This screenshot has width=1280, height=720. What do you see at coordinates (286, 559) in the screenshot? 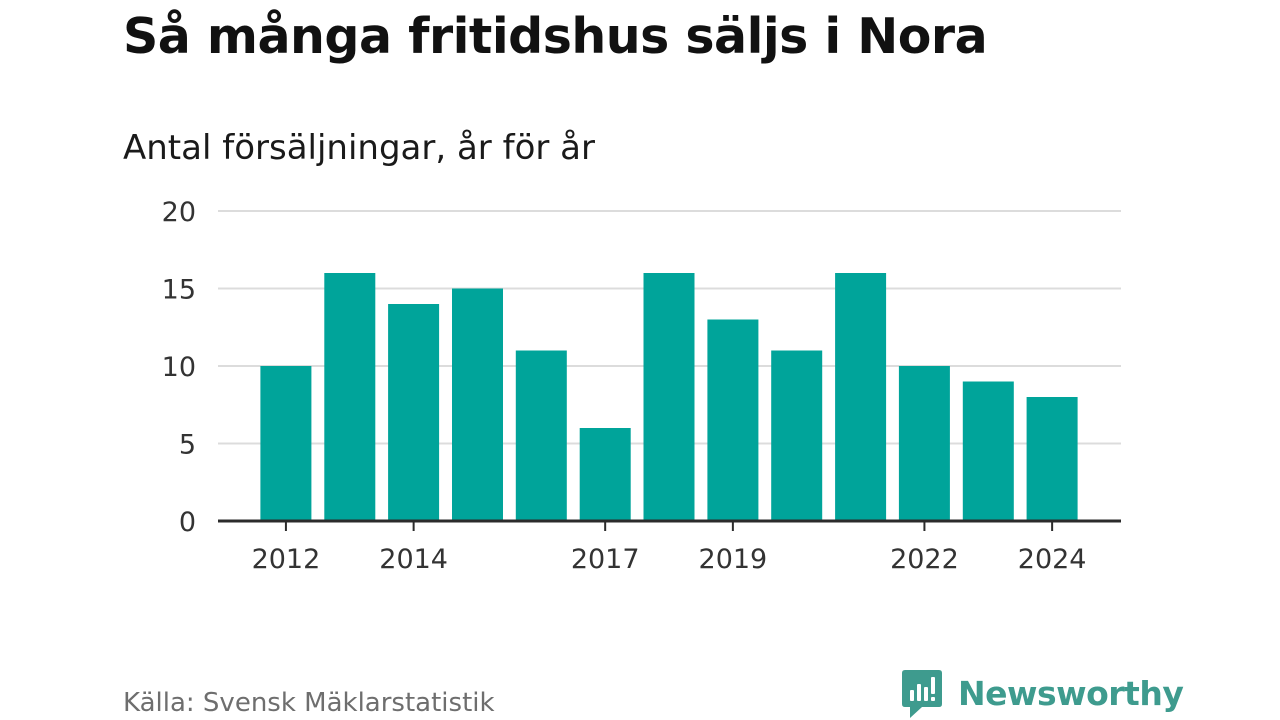
I see `x-tick-label: 2012` at bounding box center [286, 559].